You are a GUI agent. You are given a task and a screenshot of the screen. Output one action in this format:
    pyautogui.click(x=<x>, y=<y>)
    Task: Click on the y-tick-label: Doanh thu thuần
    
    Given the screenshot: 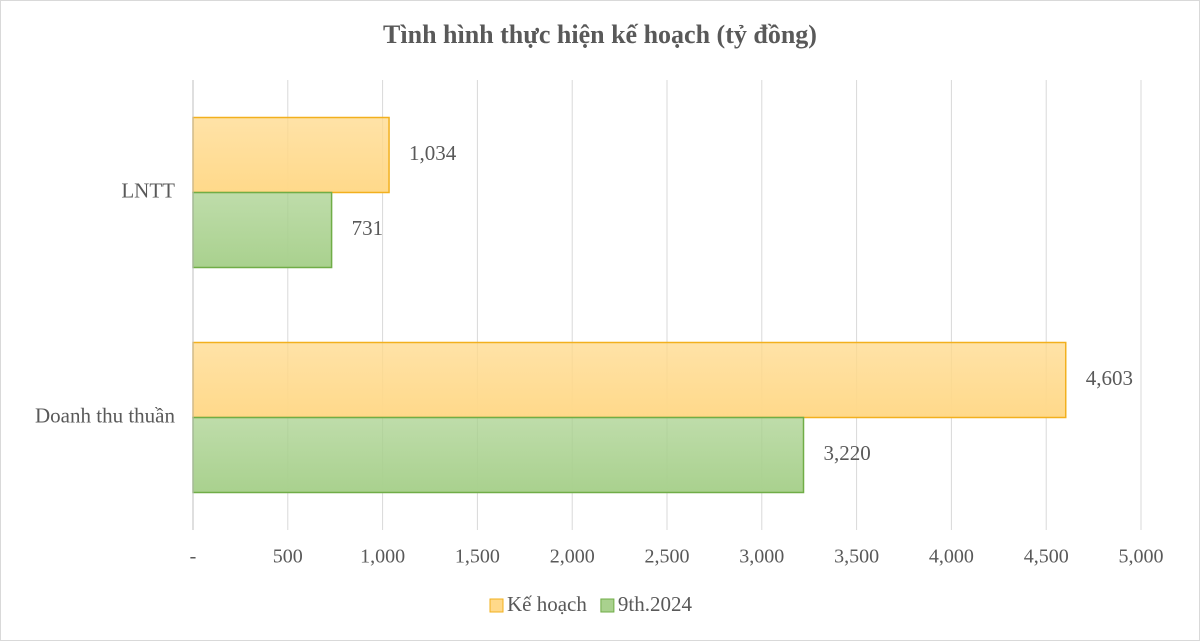 What is the action you would take?
    pyautogui.click(x=105, y=415)
    